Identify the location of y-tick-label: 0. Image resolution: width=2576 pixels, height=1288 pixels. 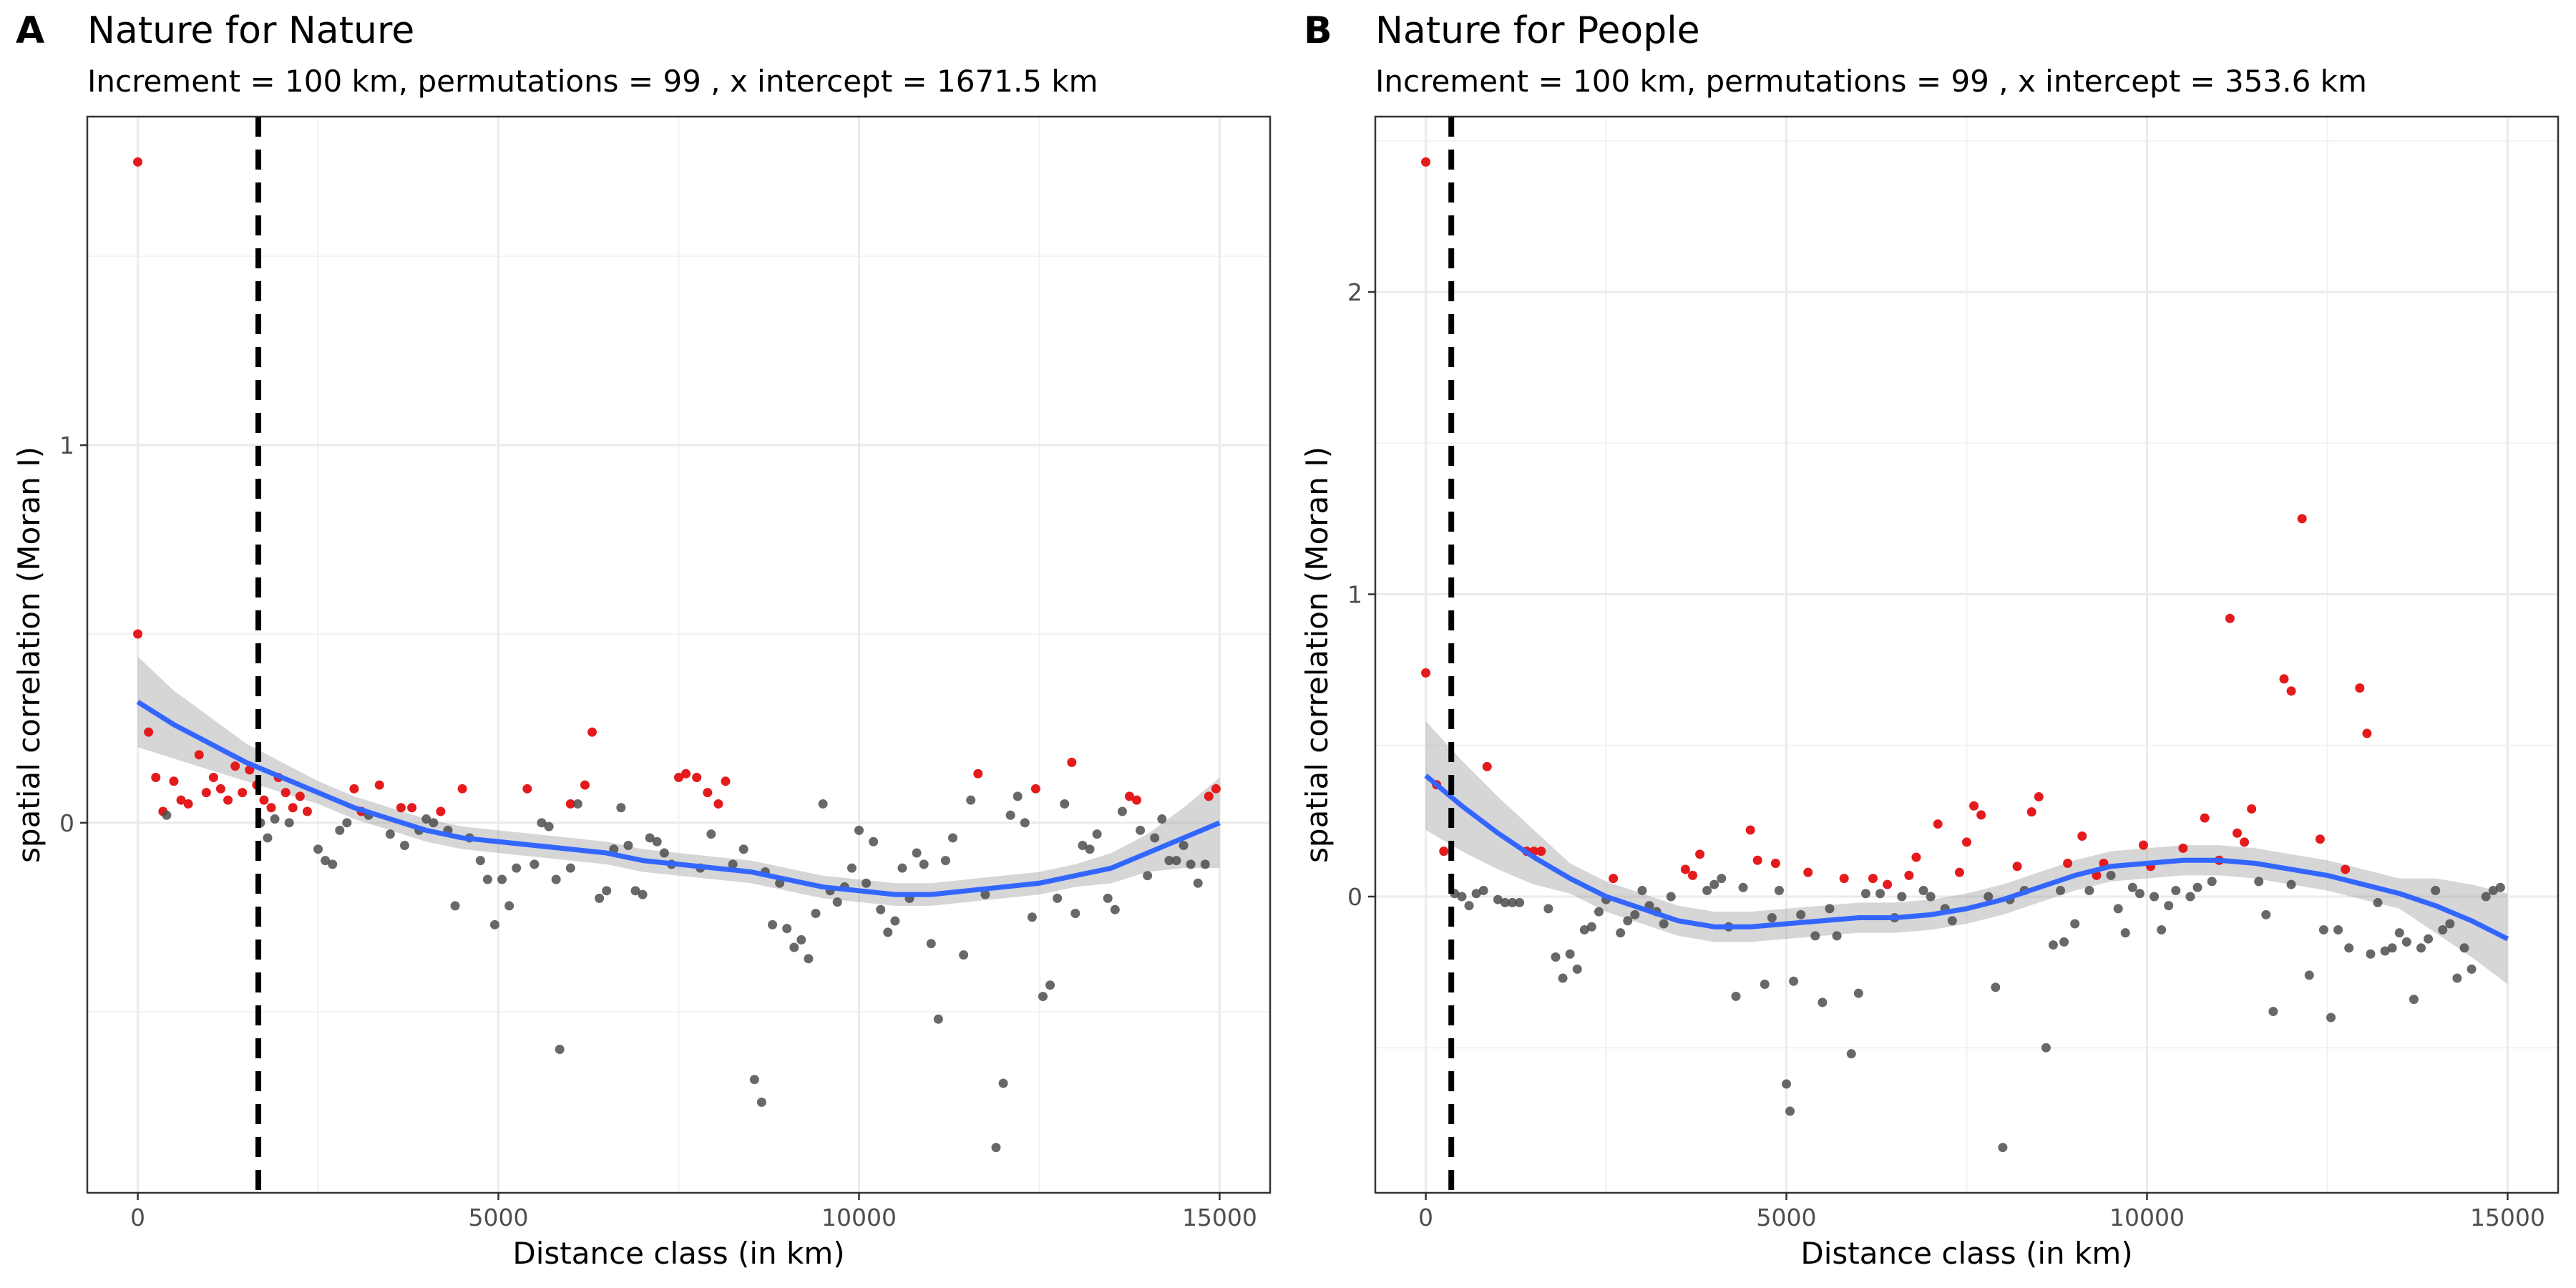
(1354, 897).